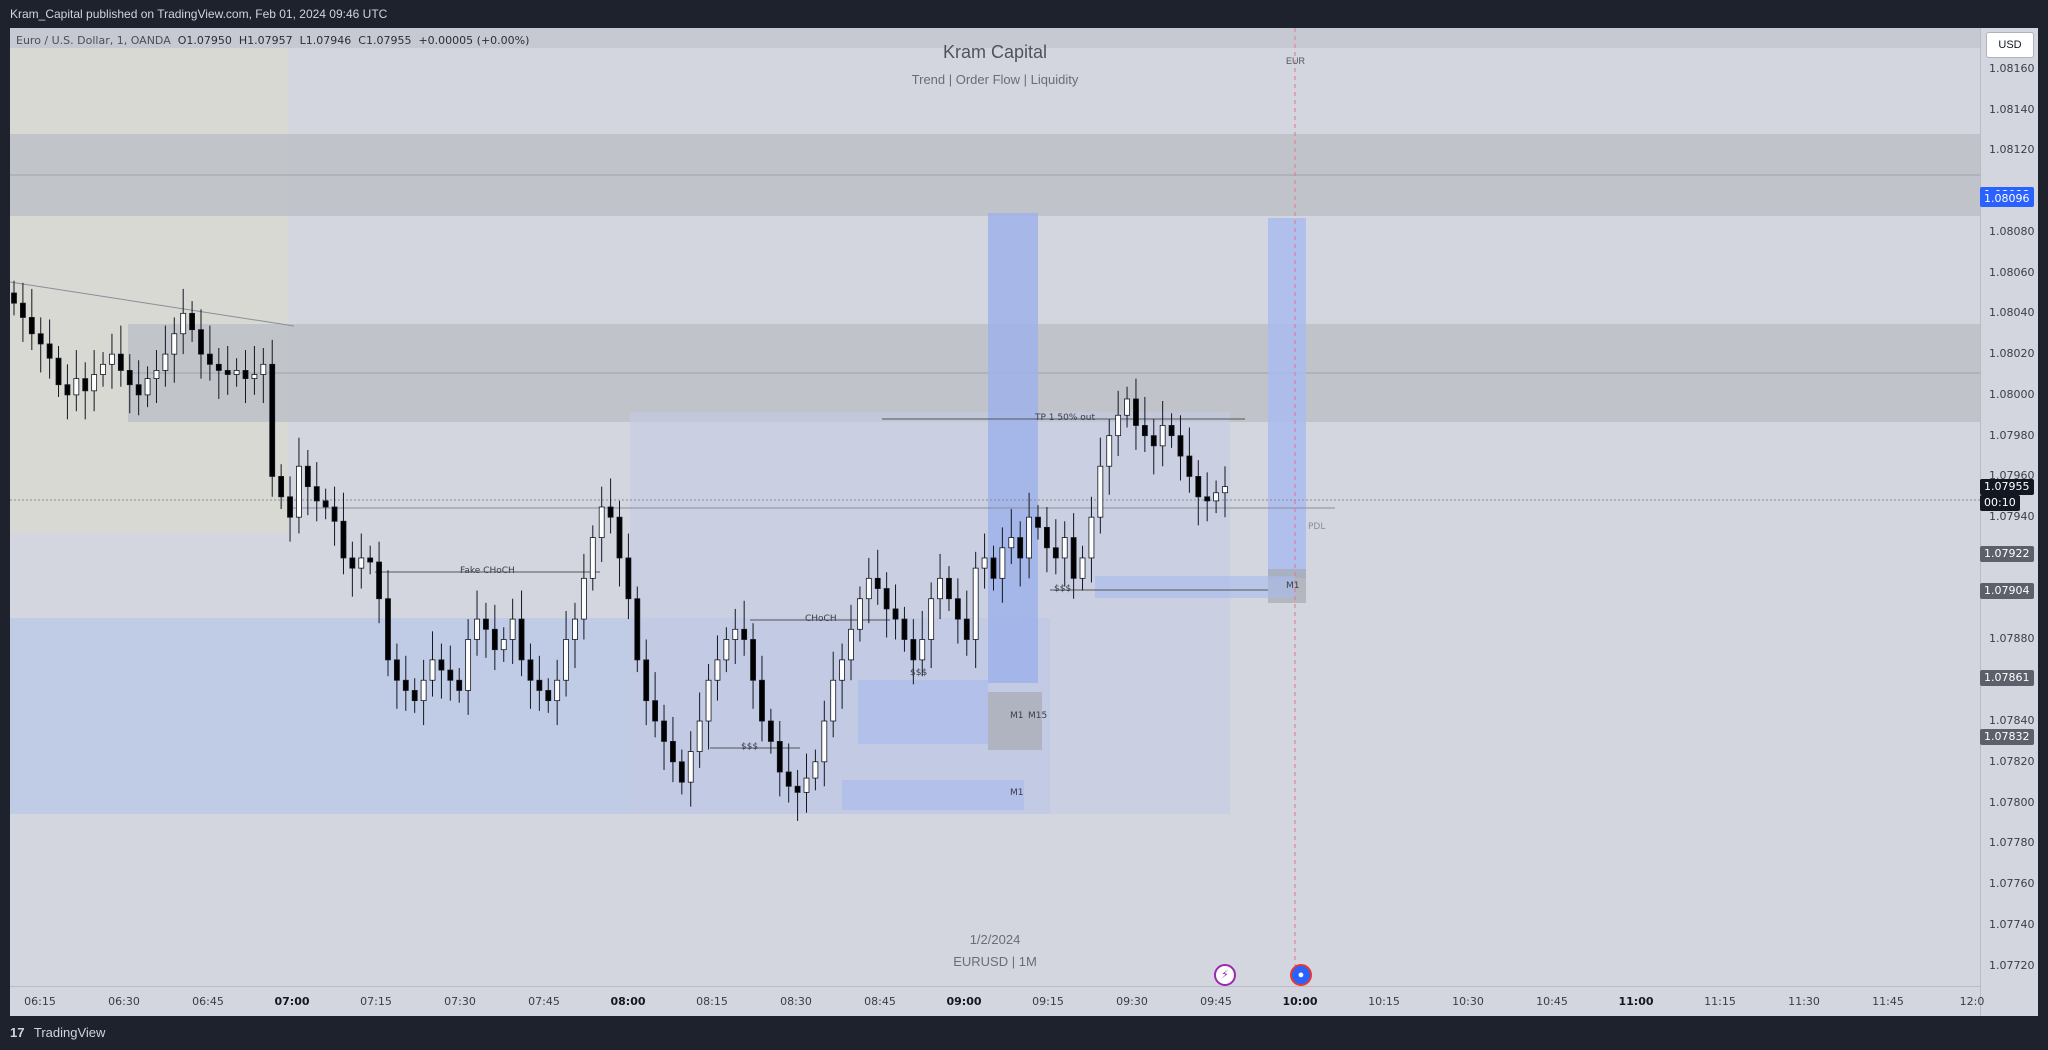  I want to click on time-tick: 12:0, so click(1972, 1001).